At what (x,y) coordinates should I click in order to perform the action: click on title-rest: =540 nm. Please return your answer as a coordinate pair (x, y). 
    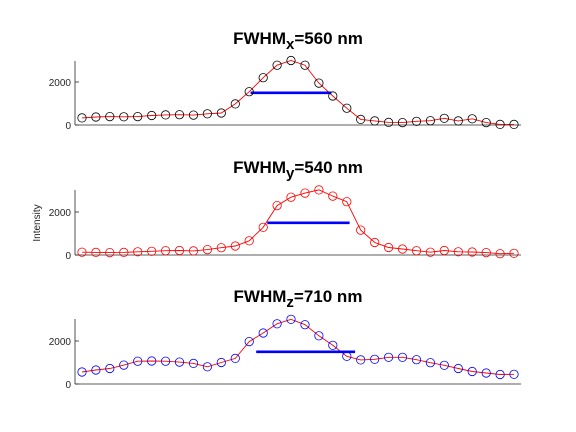
    Looking at the image, I should click on (328, 167).